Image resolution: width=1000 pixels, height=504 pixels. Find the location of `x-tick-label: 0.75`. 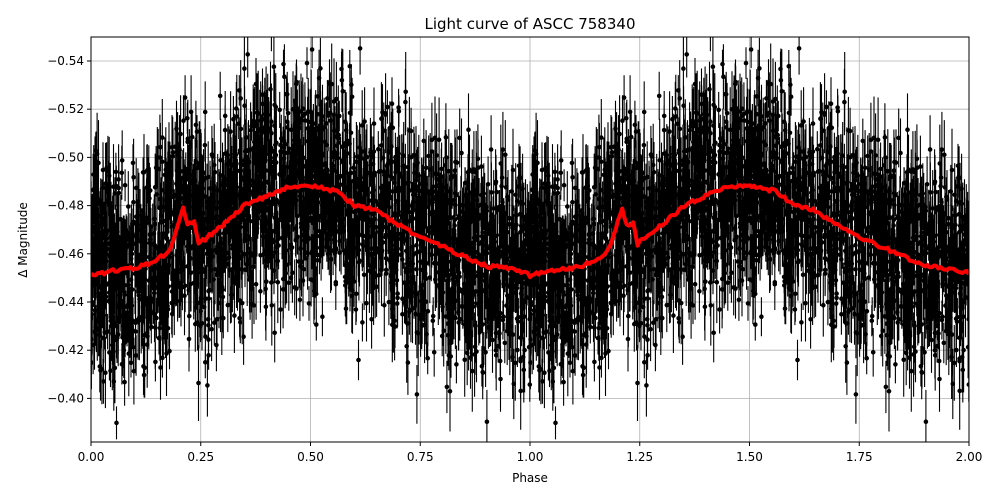

x-tick-label: 0.75 is located at coordinates (420, 457).